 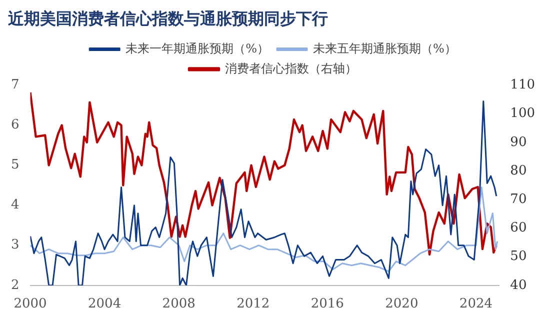 I want to click on x-tick-label: 2020, so click(x=401, y=304).